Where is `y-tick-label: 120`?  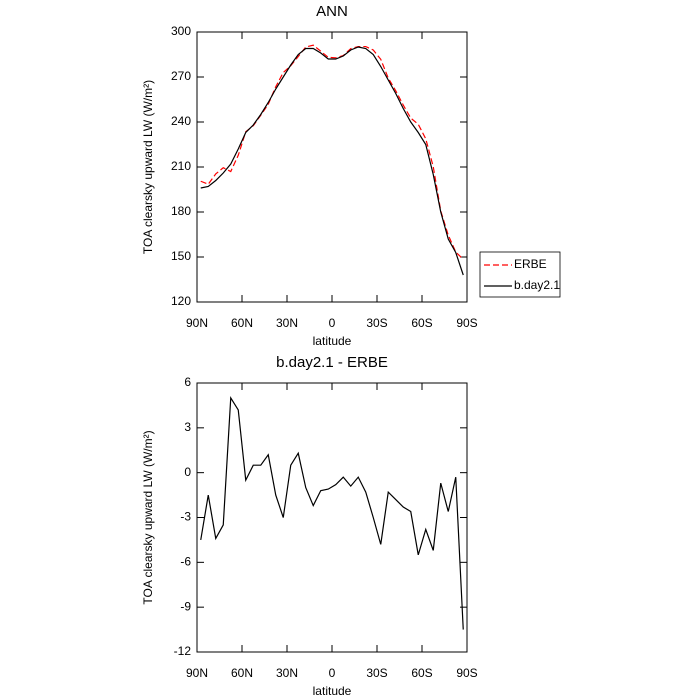
y-tick-label: 120 is located at coordinates (181, 301).